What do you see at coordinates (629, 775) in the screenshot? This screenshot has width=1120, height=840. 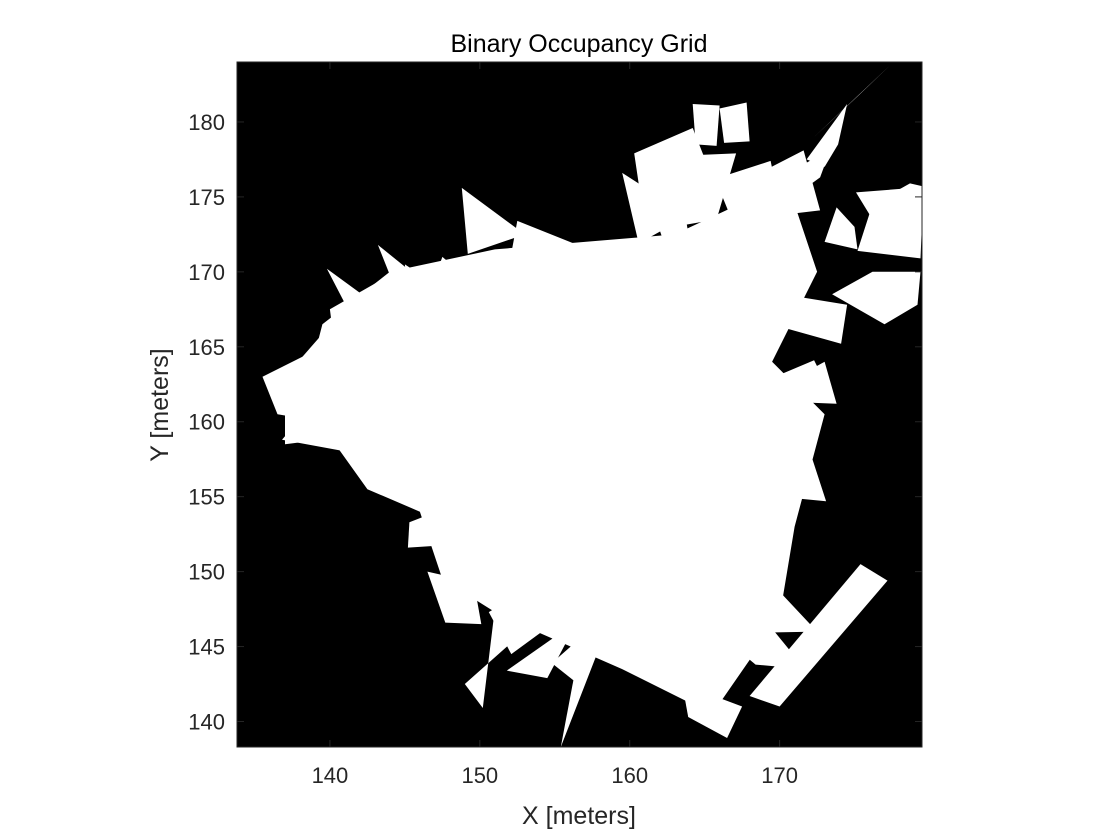 I see `x-tick-label: 160` at bounding box center [629, 775].